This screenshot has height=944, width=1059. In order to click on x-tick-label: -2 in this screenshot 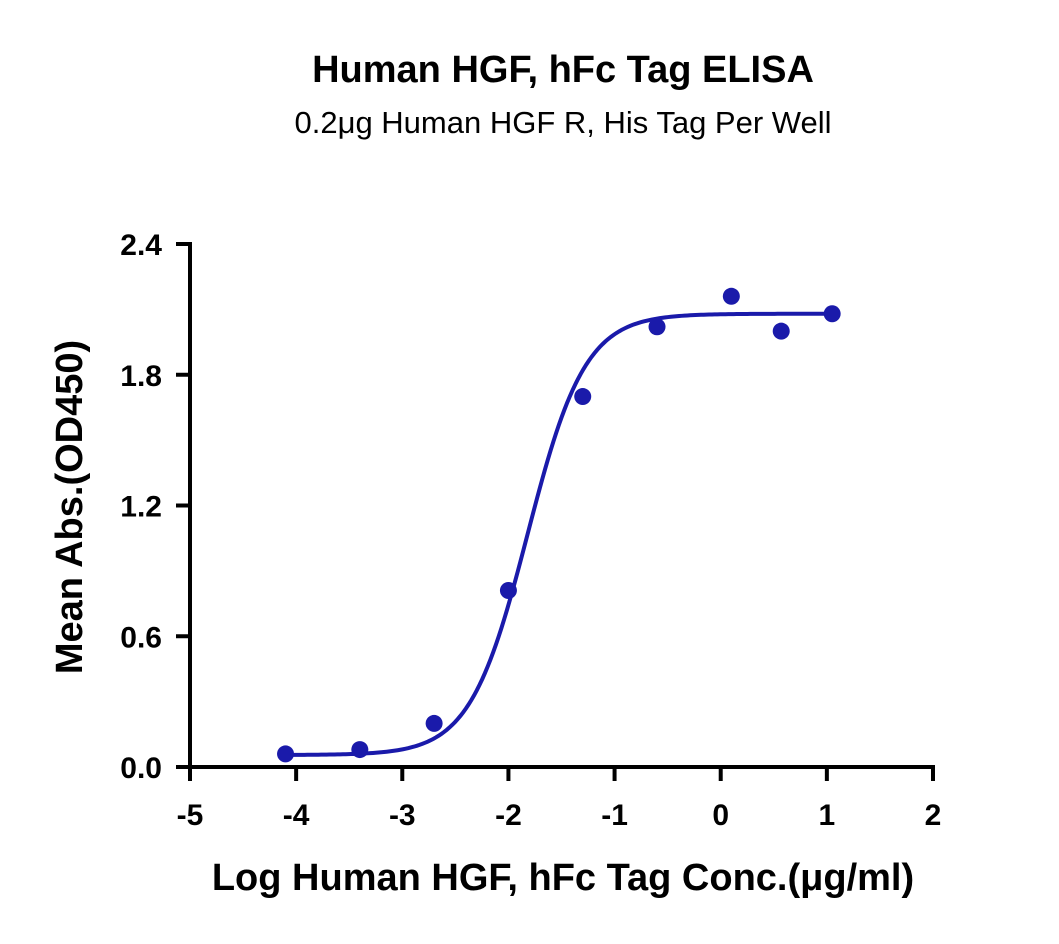, I will do `click(508, 815)`.